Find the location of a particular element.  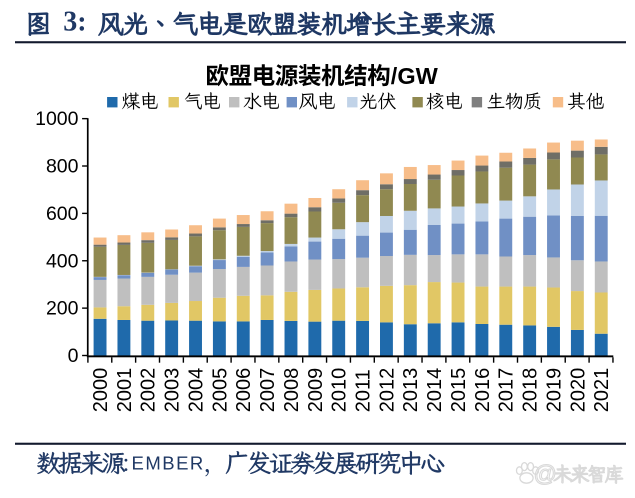

svg-text: 2017 is located at coordinates (507, 390).